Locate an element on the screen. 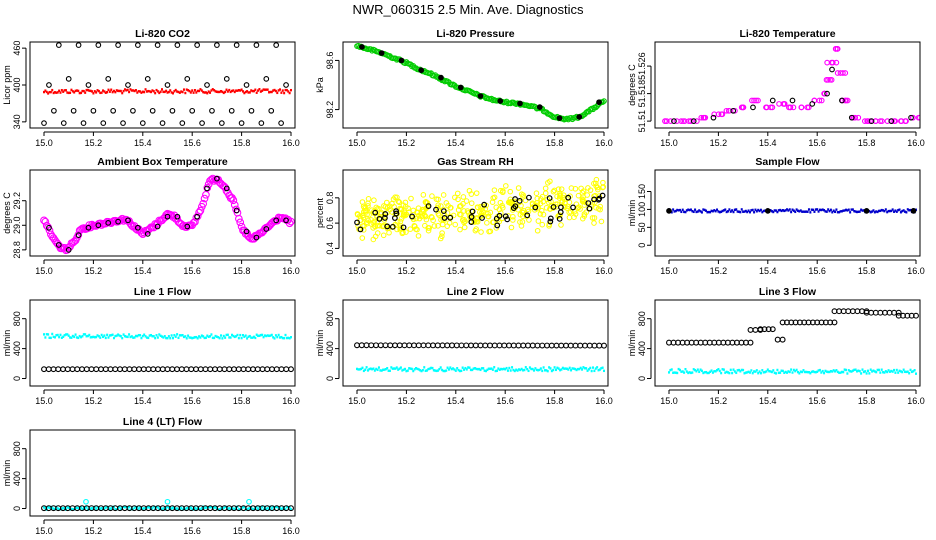 The width and height of the screenshot is (936, 540). y-tick-label: 28.8 is located at coordinates (17, 250).